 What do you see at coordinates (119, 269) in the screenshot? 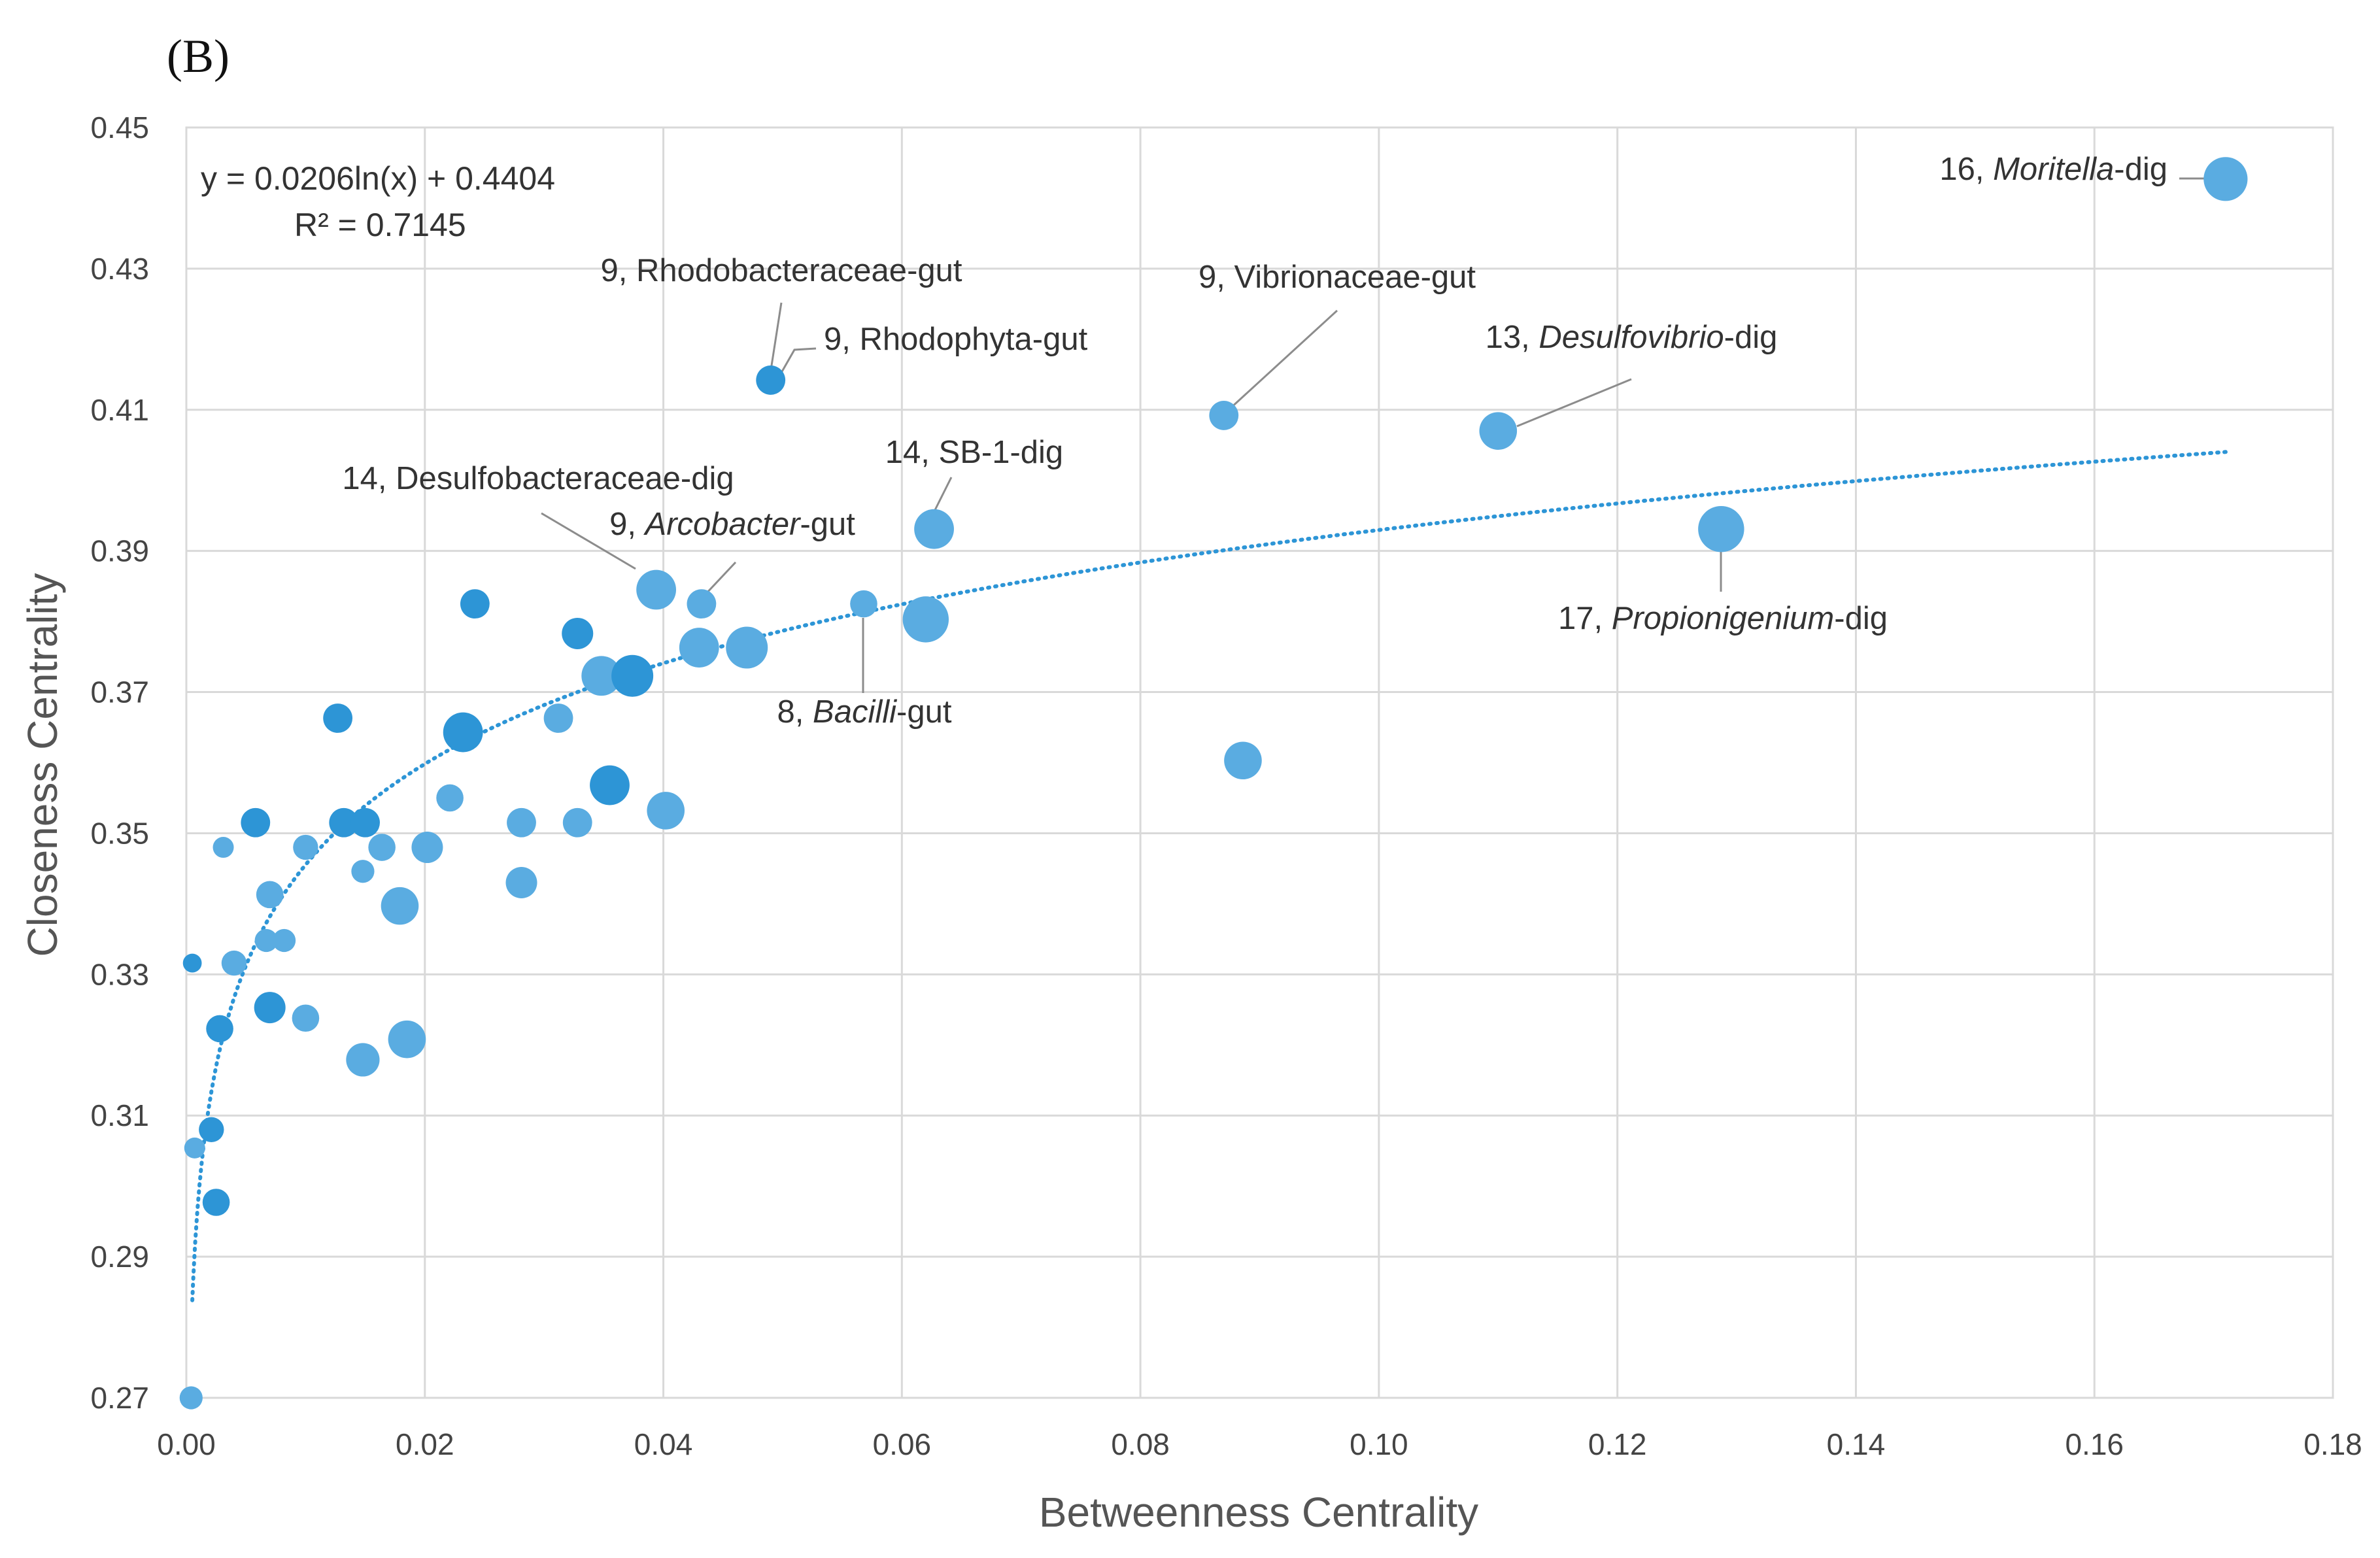
I see `y-tick-label: 0.43` at bounding box center [119, 269].